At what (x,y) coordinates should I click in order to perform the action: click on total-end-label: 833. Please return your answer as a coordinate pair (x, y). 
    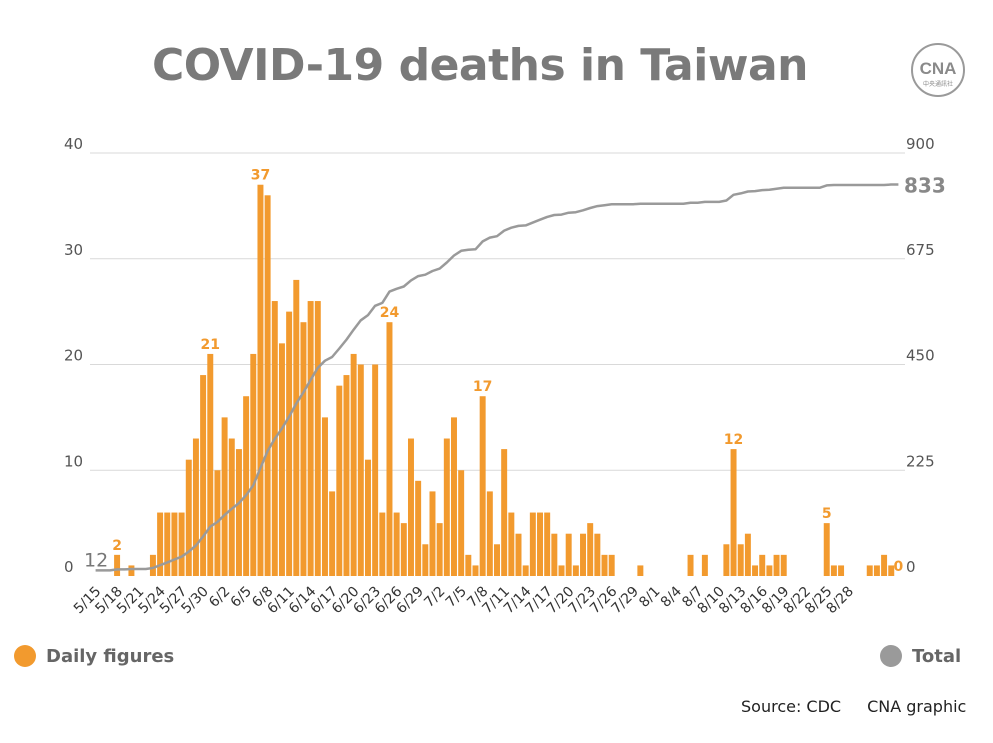
    Looking at the image, I should click on (925, 185).